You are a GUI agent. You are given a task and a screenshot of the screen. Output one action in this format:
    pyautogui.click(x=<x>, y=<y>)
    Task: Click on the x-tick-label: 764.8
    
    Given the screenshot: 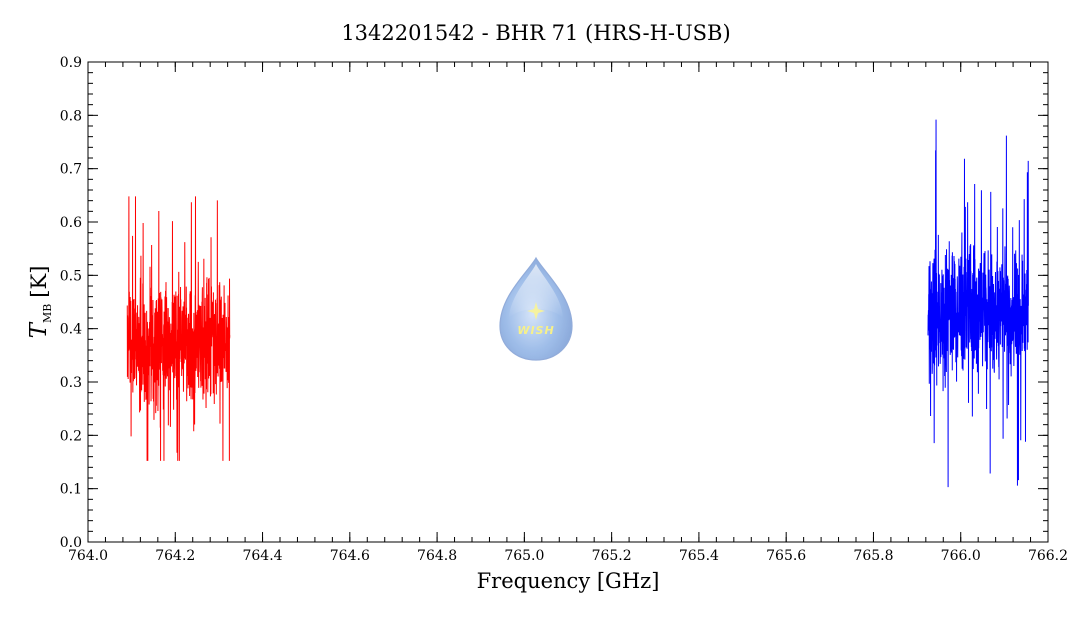 What is the action you would take?
    pyautogui.click(x=437, y=556)
    